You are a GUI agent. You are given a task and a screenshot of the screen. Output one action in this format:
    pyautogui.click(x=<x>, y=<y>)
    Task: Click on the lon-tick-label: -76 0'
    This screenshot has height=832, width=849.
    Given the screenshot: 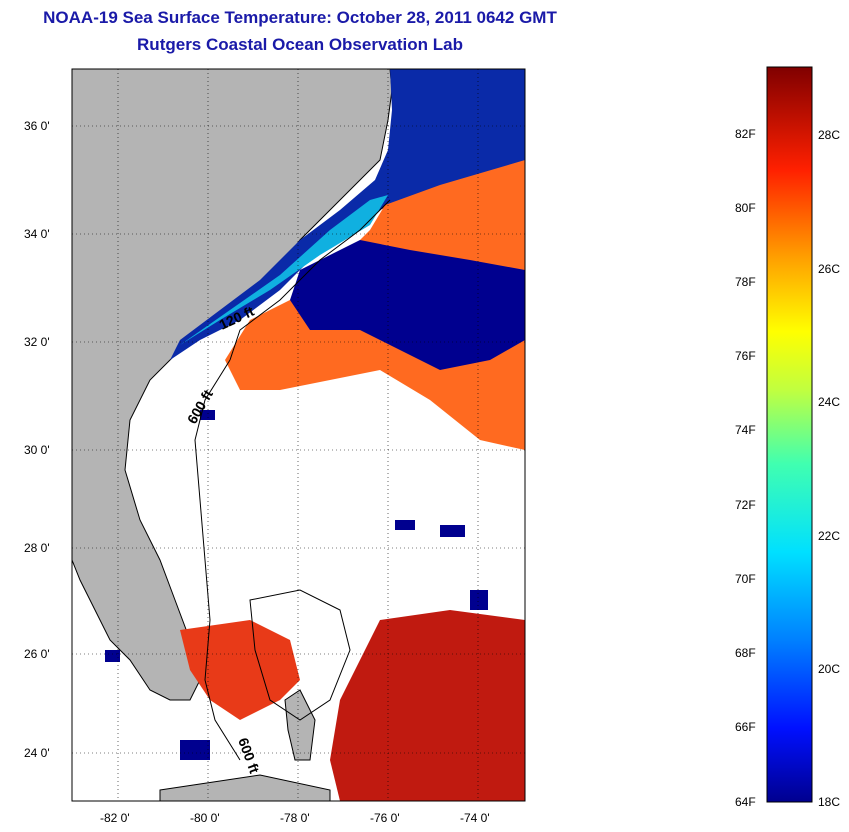 What is the action you would take?
    pyautogui.click(x=385, y=818)
    